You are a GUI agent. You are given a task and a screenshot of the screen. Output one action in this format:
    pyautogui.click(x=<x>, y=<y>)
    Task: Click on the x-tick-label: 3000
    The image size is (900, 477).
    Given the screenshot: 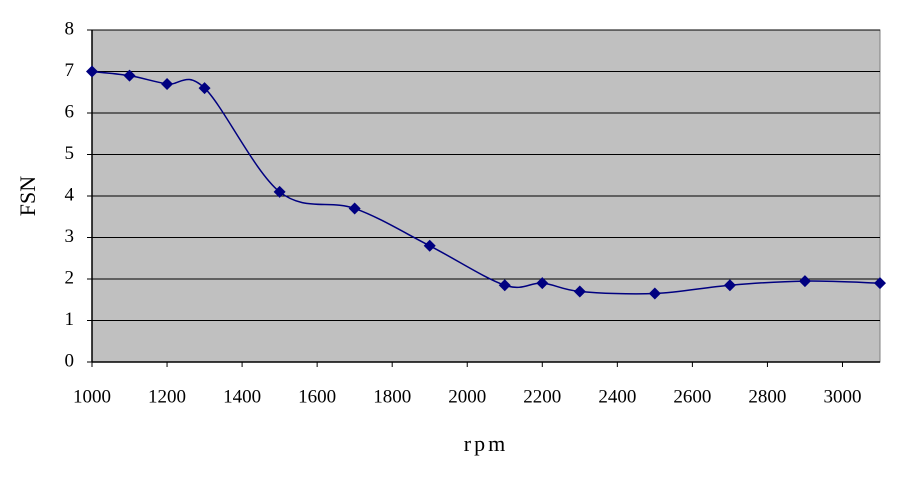 What is the action you would take?
    pyautogui.click(x=842, y=396)
    